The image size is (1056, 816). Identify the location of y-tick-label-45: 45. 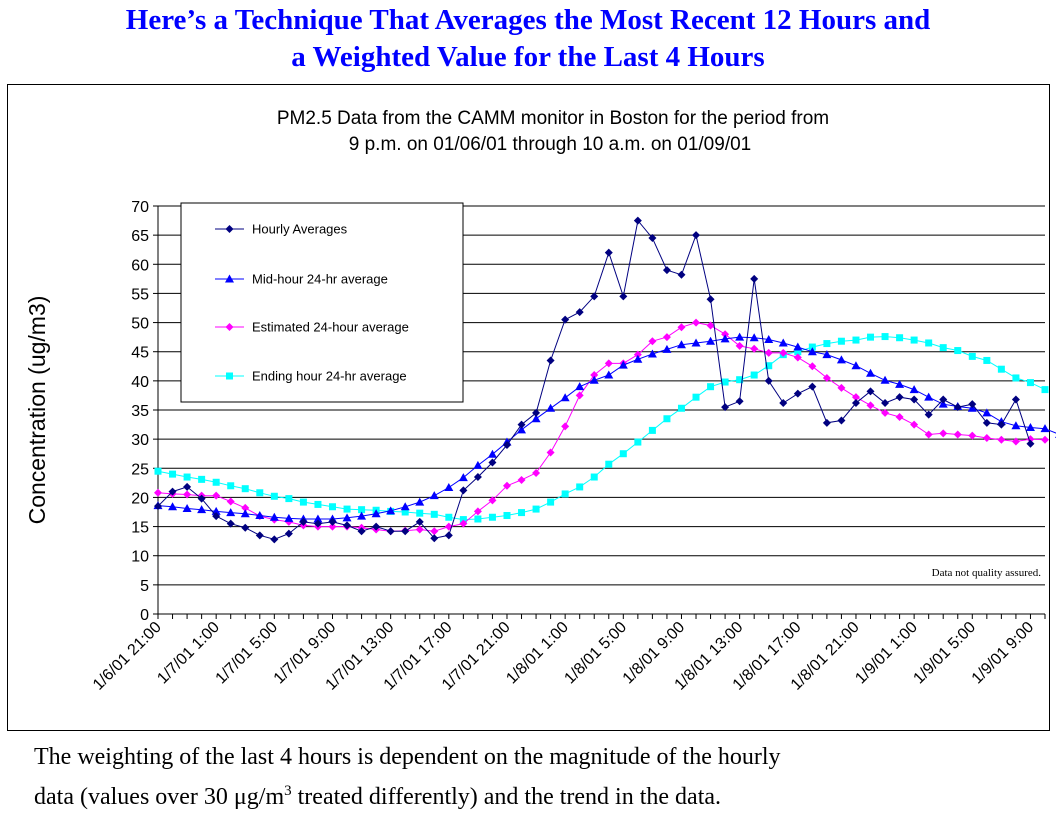
(140, 353).